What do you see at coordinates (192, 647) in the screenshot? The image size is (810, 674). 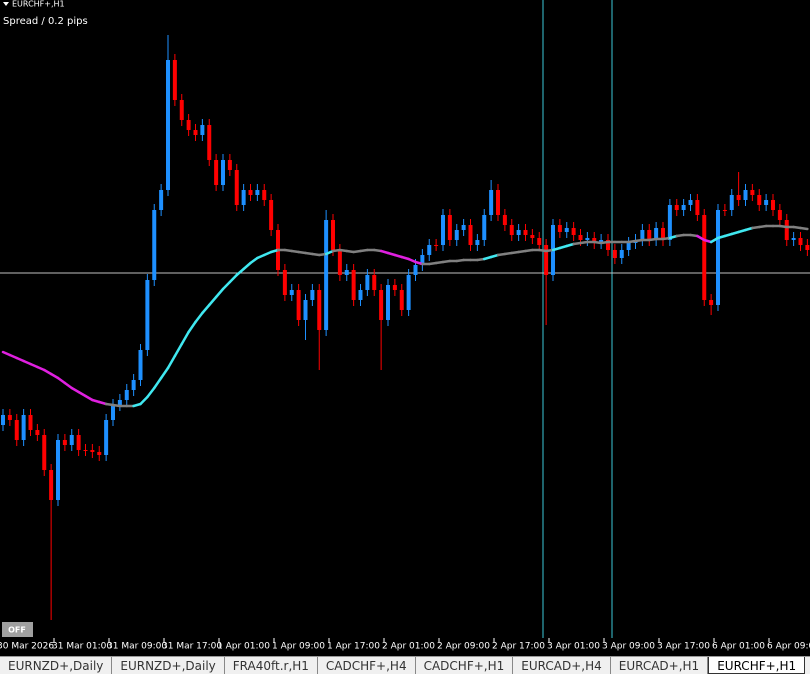 I see `time-label: 31 Mar 17:00` at bounding box center [192, 647].